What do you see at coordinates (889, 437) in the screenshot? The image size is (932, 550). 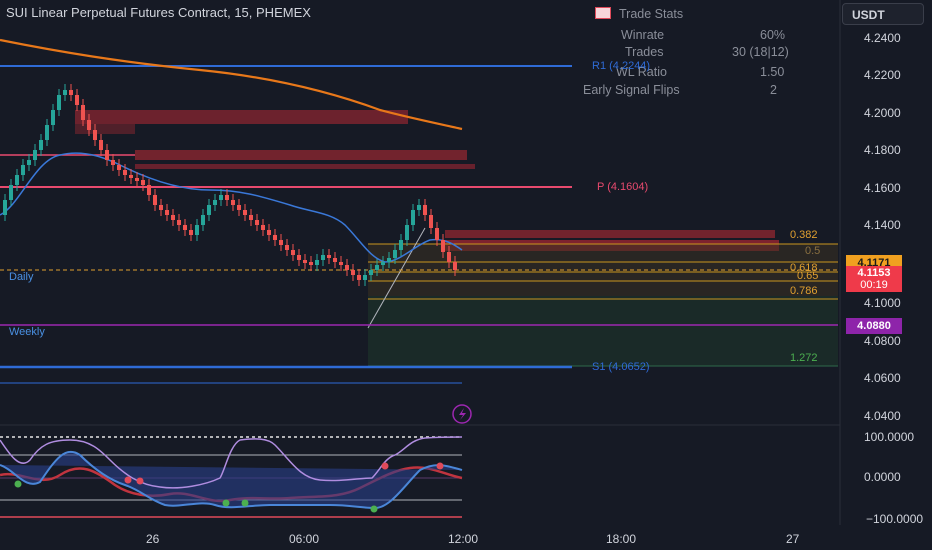 I see `osc-axis-label: 100.0000` at bounding box center [889, 437].